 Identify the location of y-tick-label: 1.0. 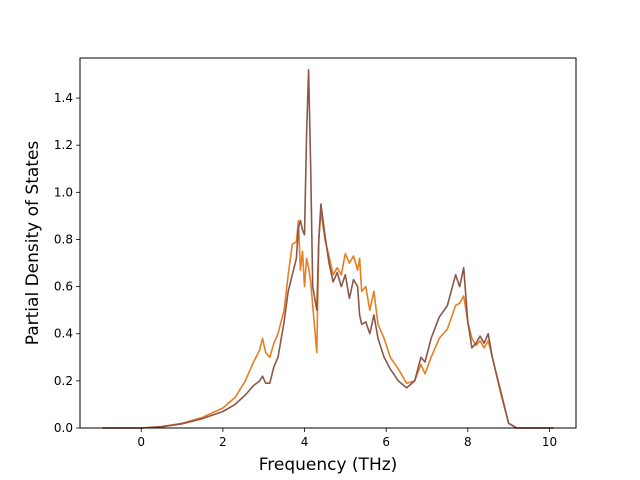
(63, 192).